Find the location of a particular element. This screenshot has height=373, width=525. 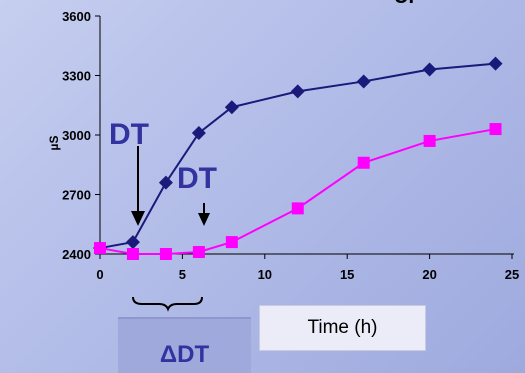

y-tick-label: 3300 is located at coordinates (76, 76).